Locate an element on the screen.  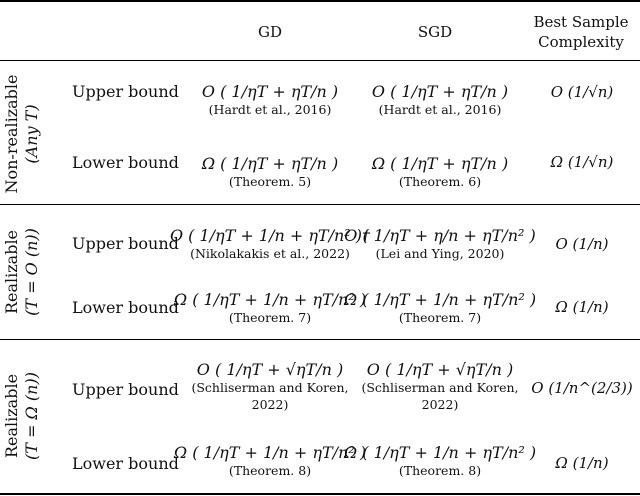
sgd-expression: Ω ( 1/ηT + ηT/n ) is located at coordinates (440, 163).